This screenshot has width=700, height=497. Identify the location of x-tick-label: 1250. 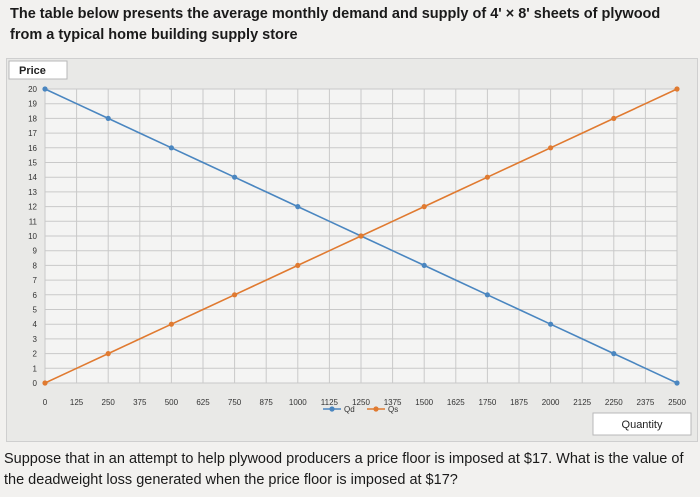
(361, 402).